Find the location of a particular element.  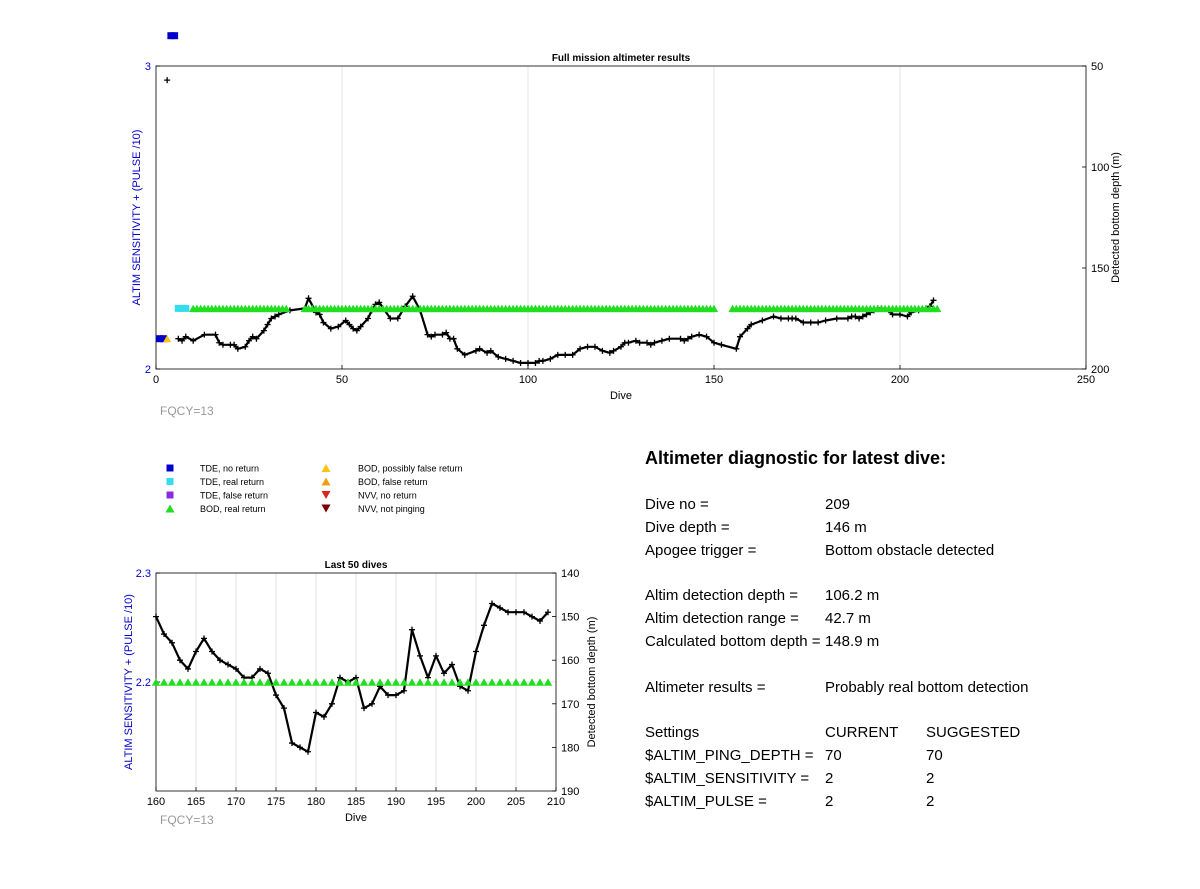

y-left-tick-label: 2.3 is located at coordinates (143, 574).